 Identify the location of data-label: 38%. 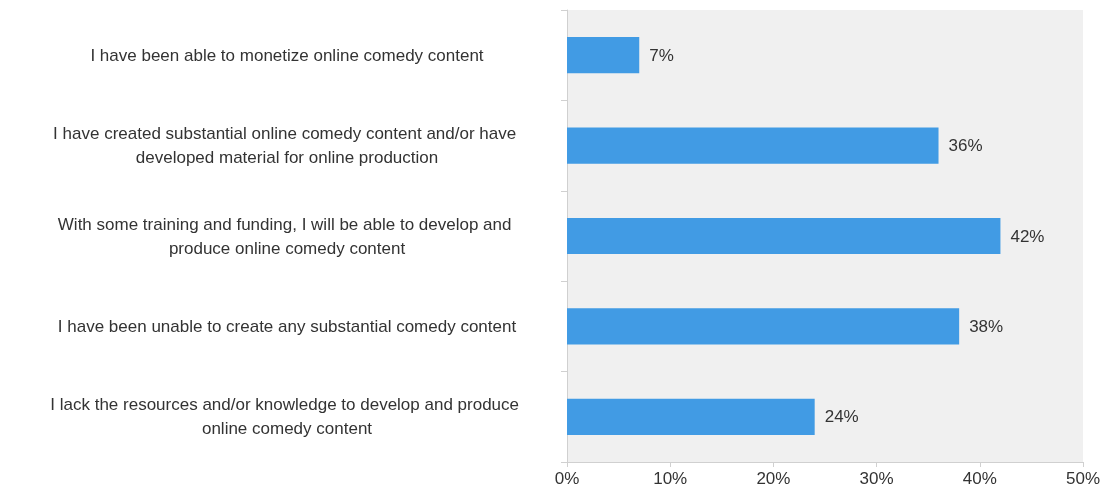
(986, 326).